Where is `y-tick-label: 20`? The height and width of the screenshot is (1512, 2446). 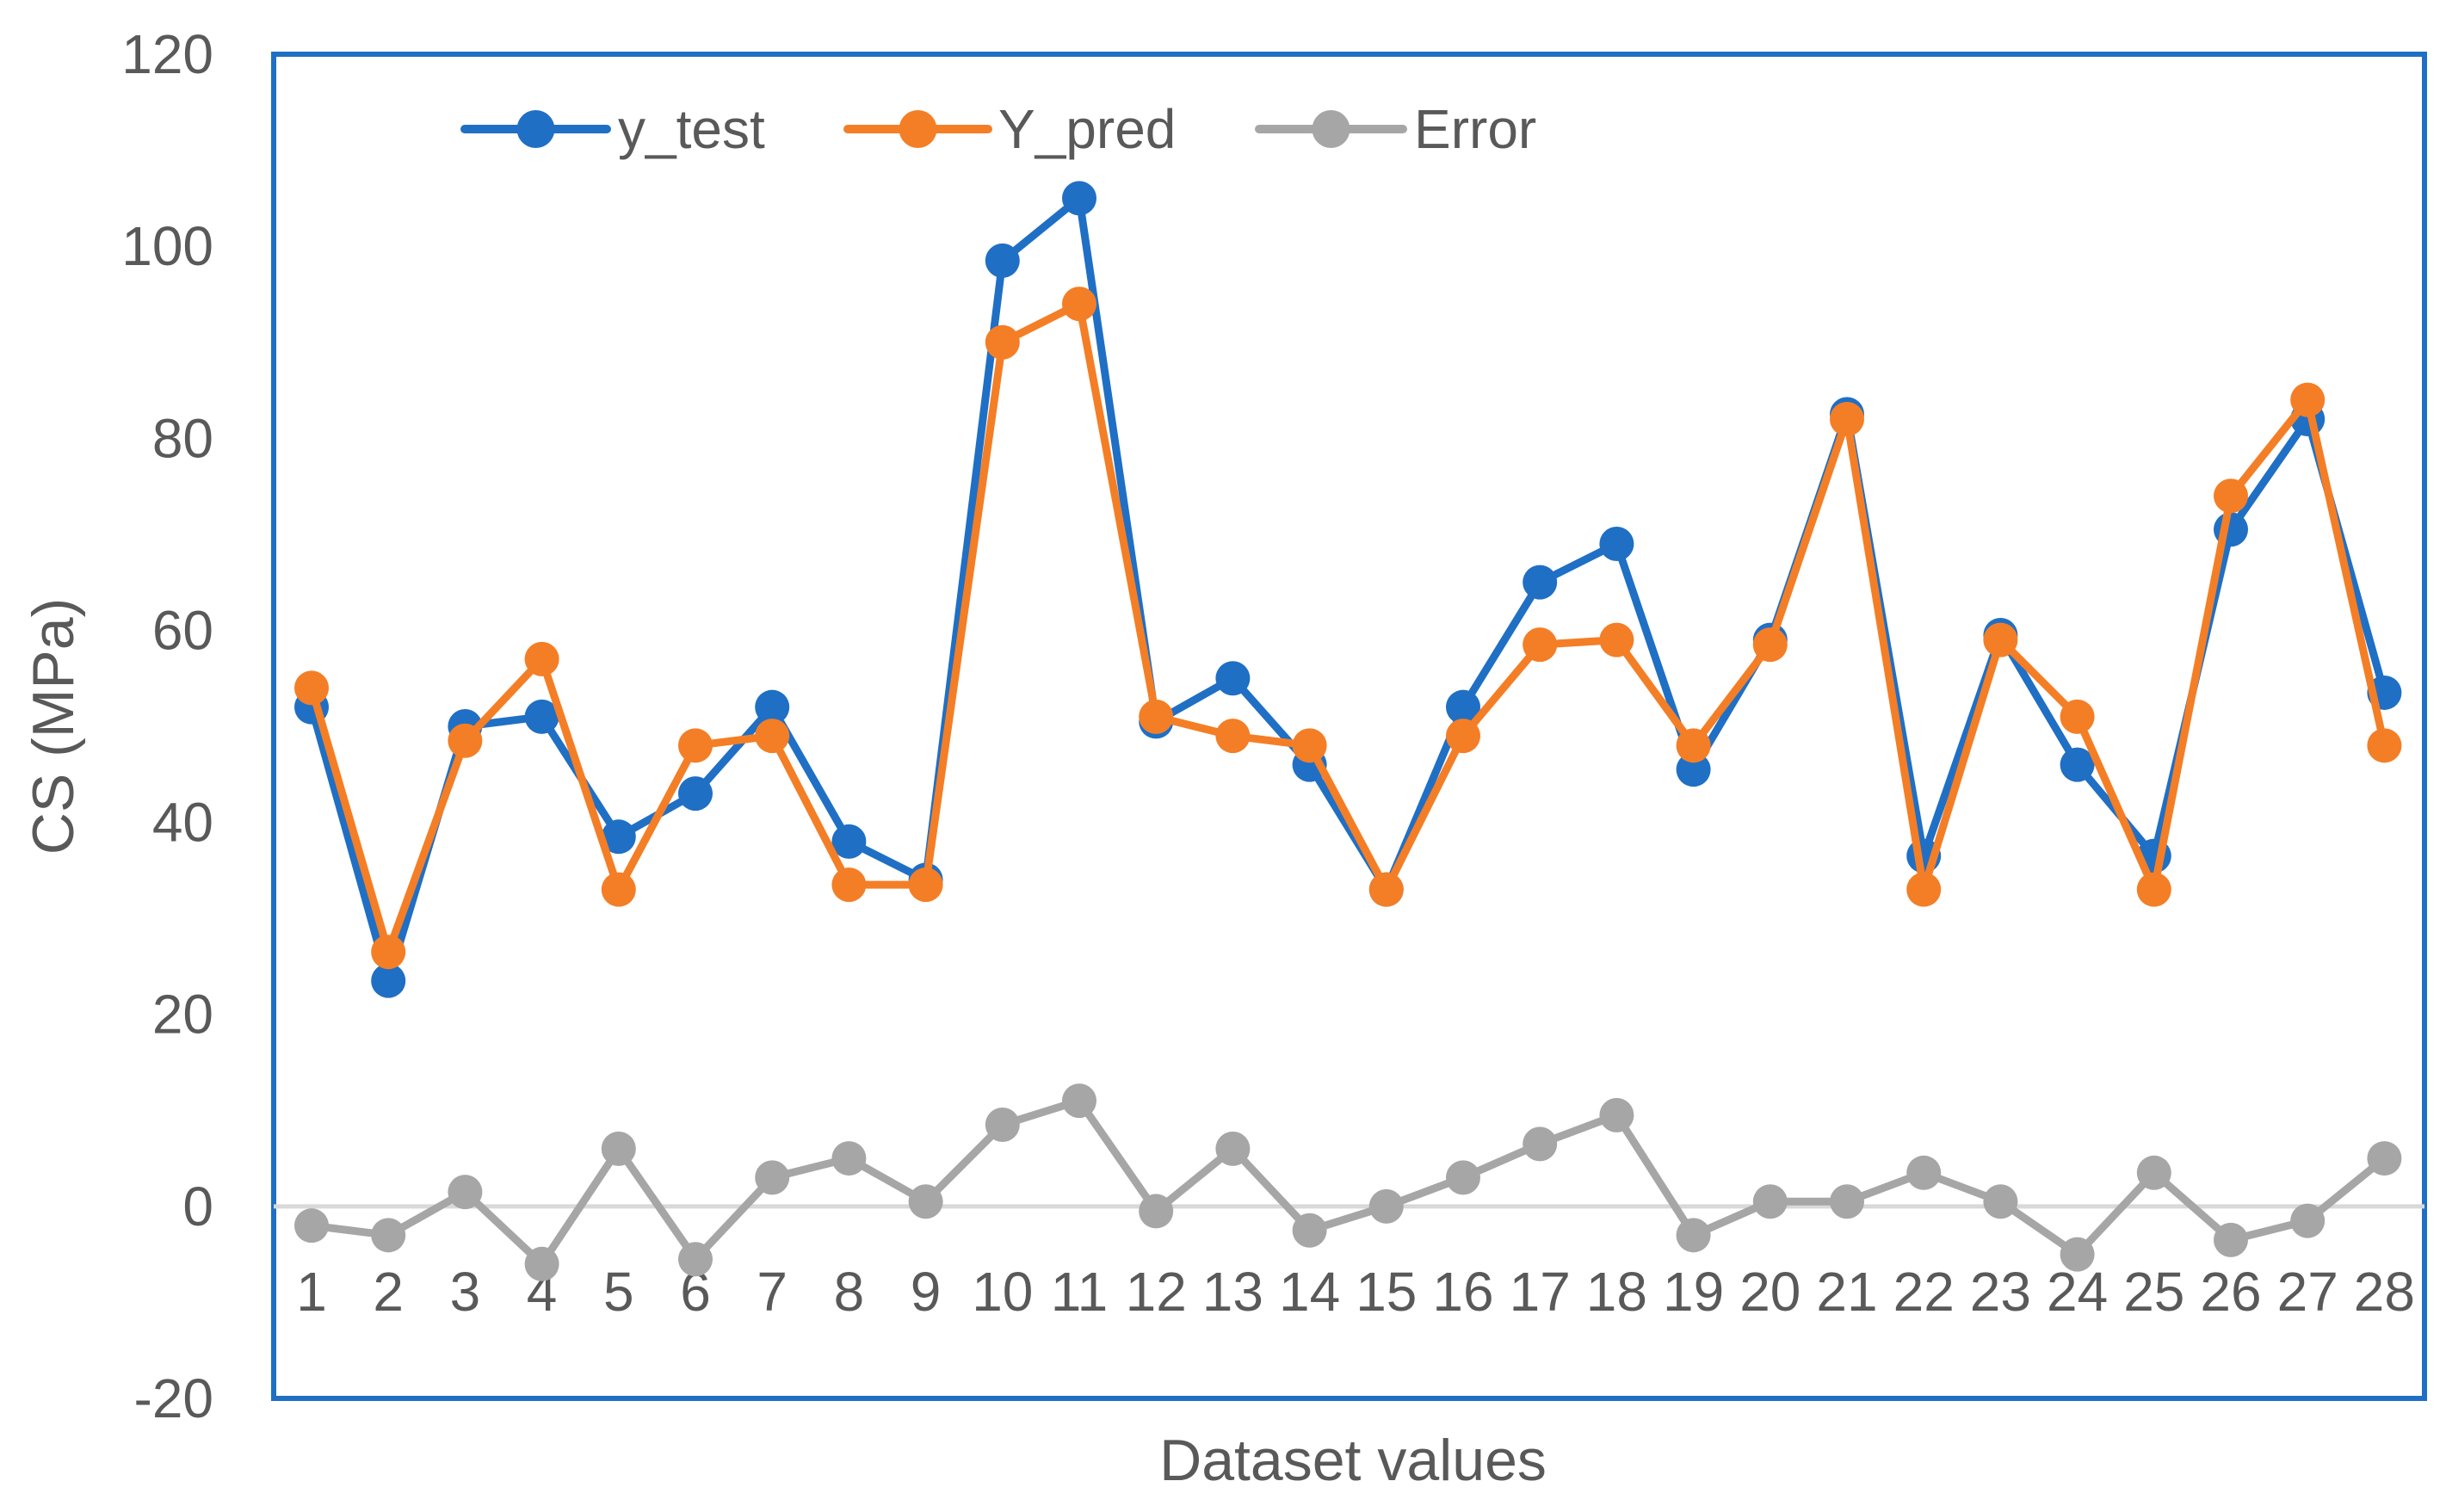 y-tick-label: 20 is located at coordinates (182, 1015).